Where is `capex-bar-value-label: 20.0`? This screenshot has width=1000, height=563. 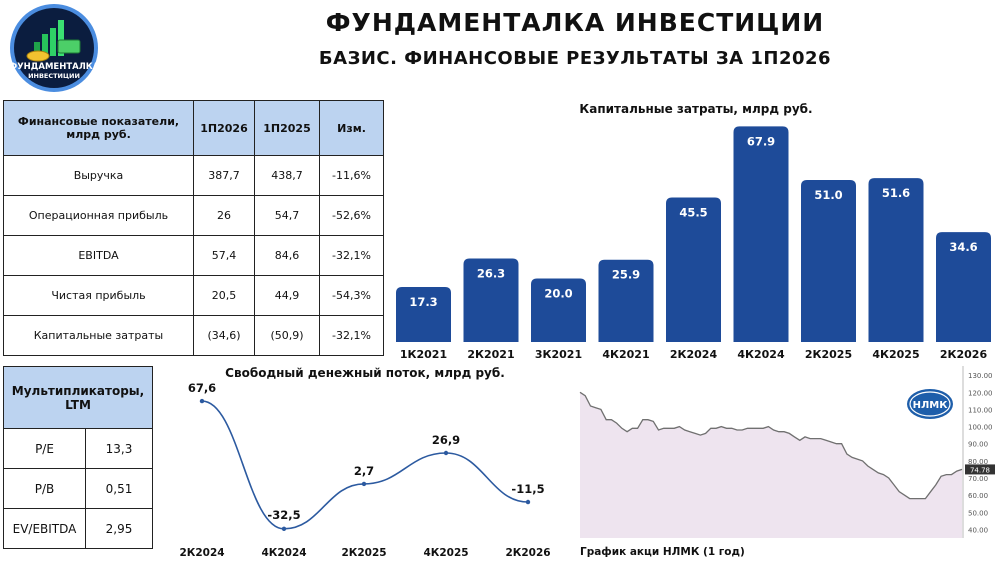 capex-bar-value-label: 20.0 is located at coordinates (558, 293).